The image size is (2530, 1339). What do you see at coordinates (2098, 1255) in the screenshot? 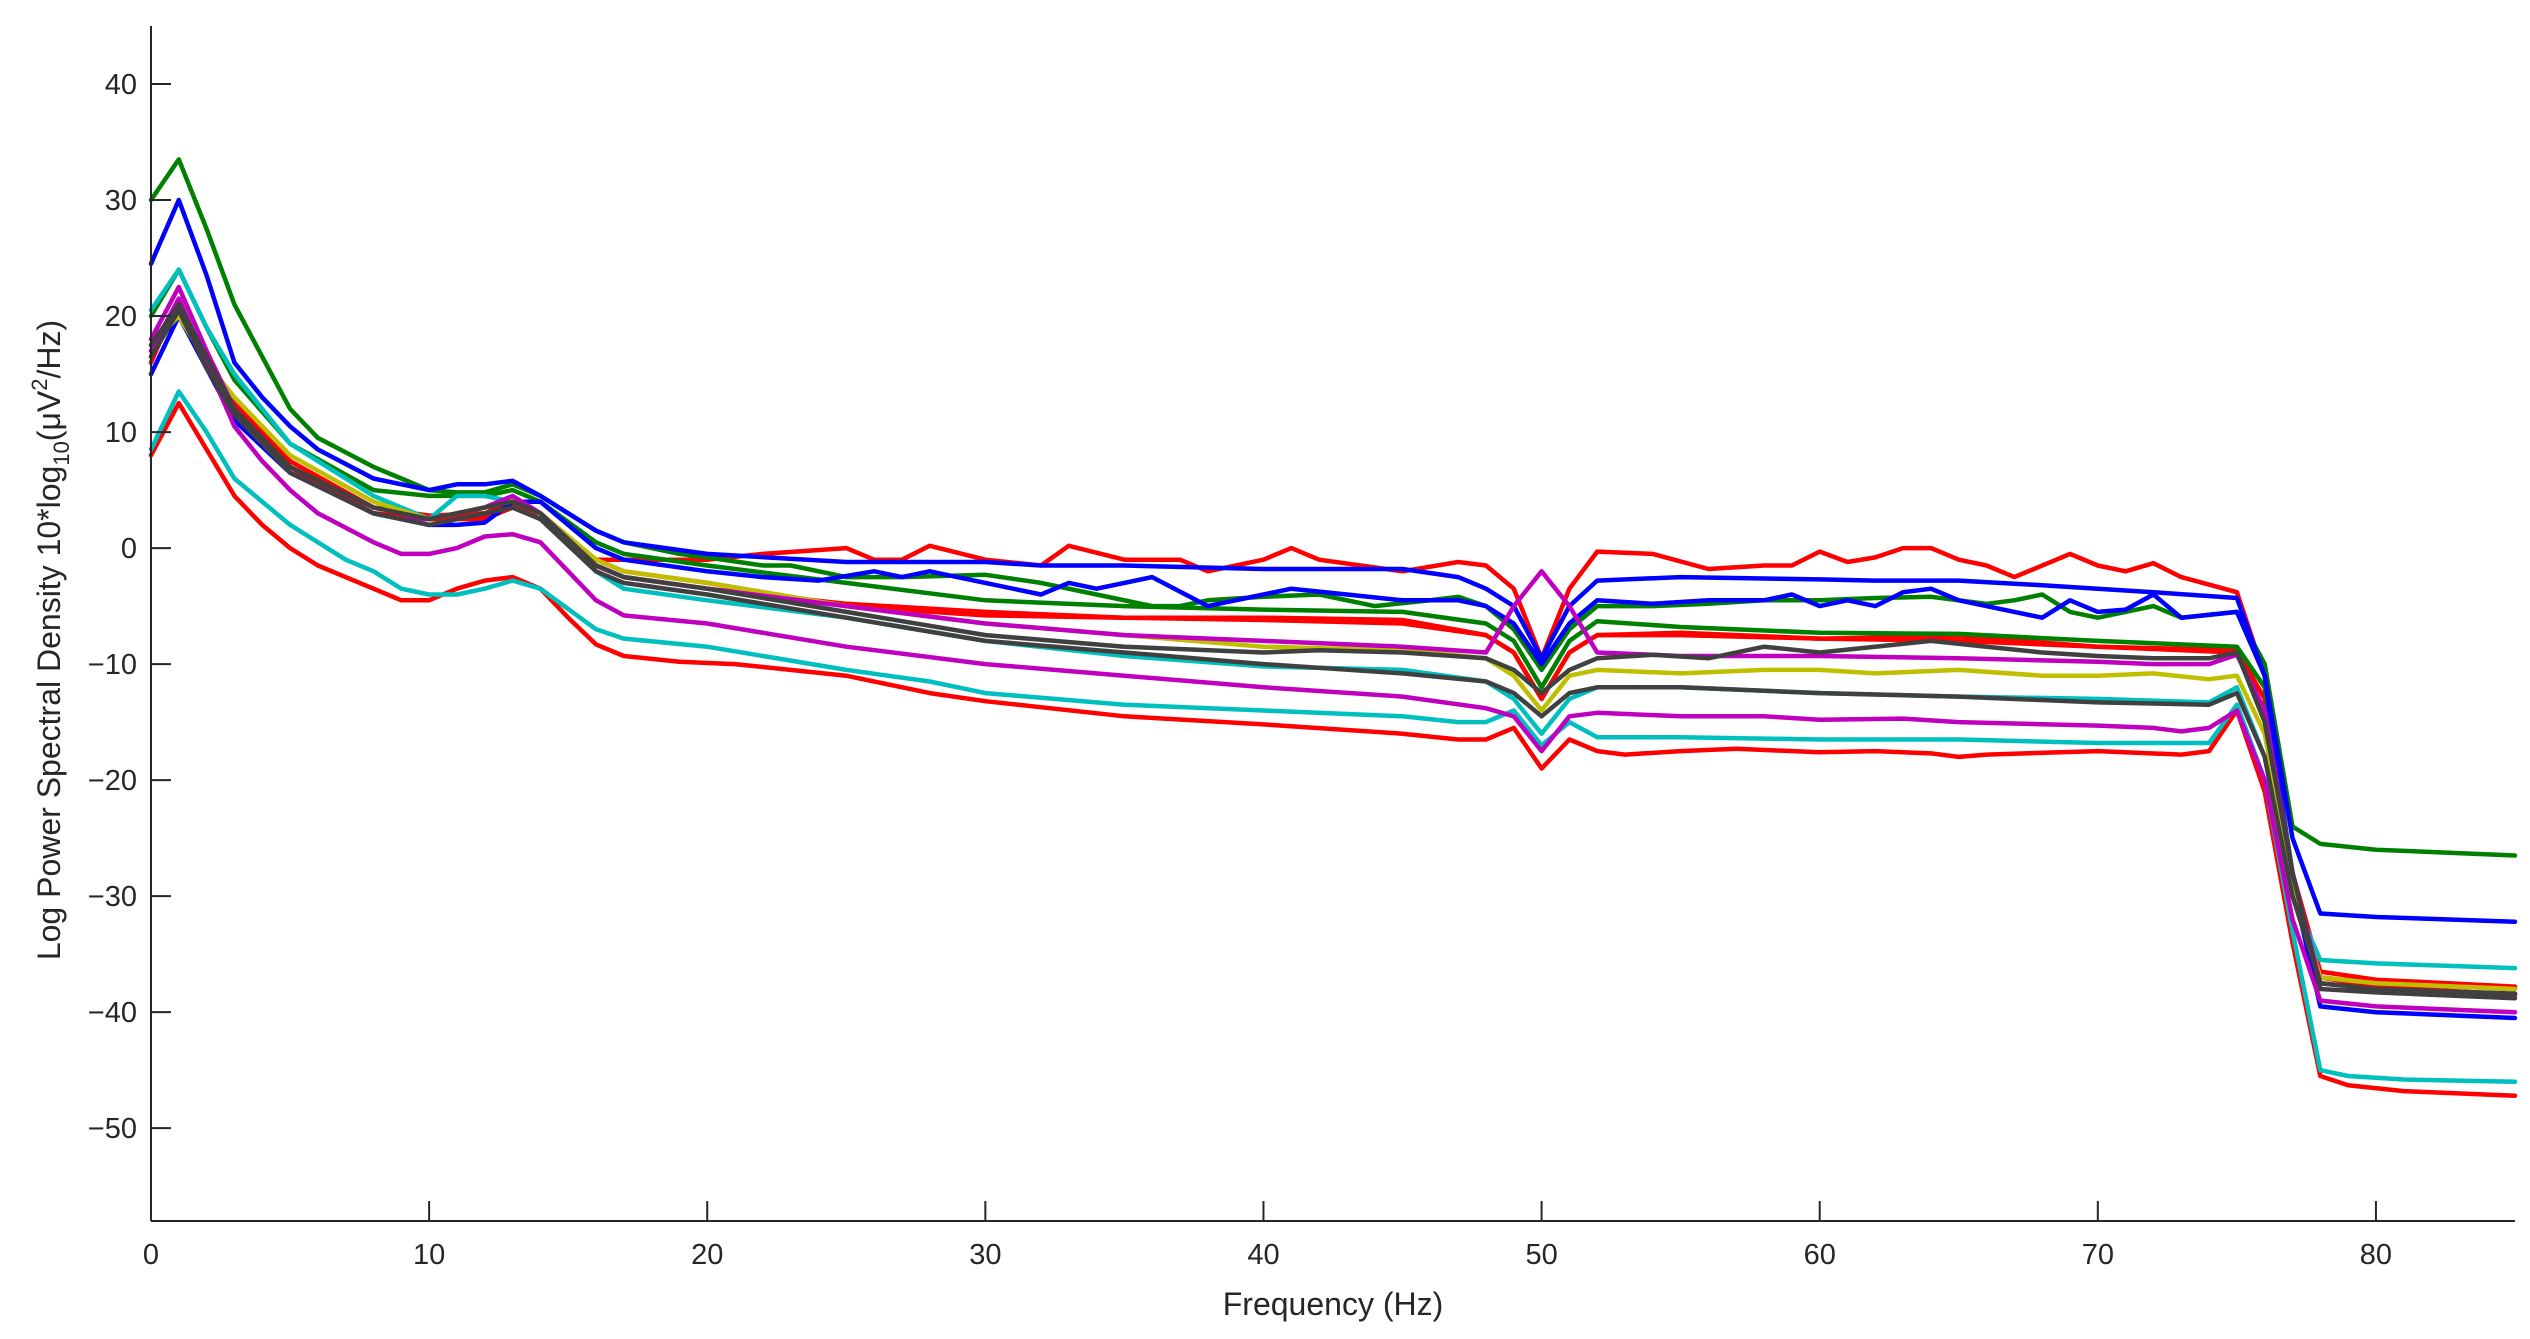
I see `x-tick-label: 70` at bounding box center [2098, 1255].